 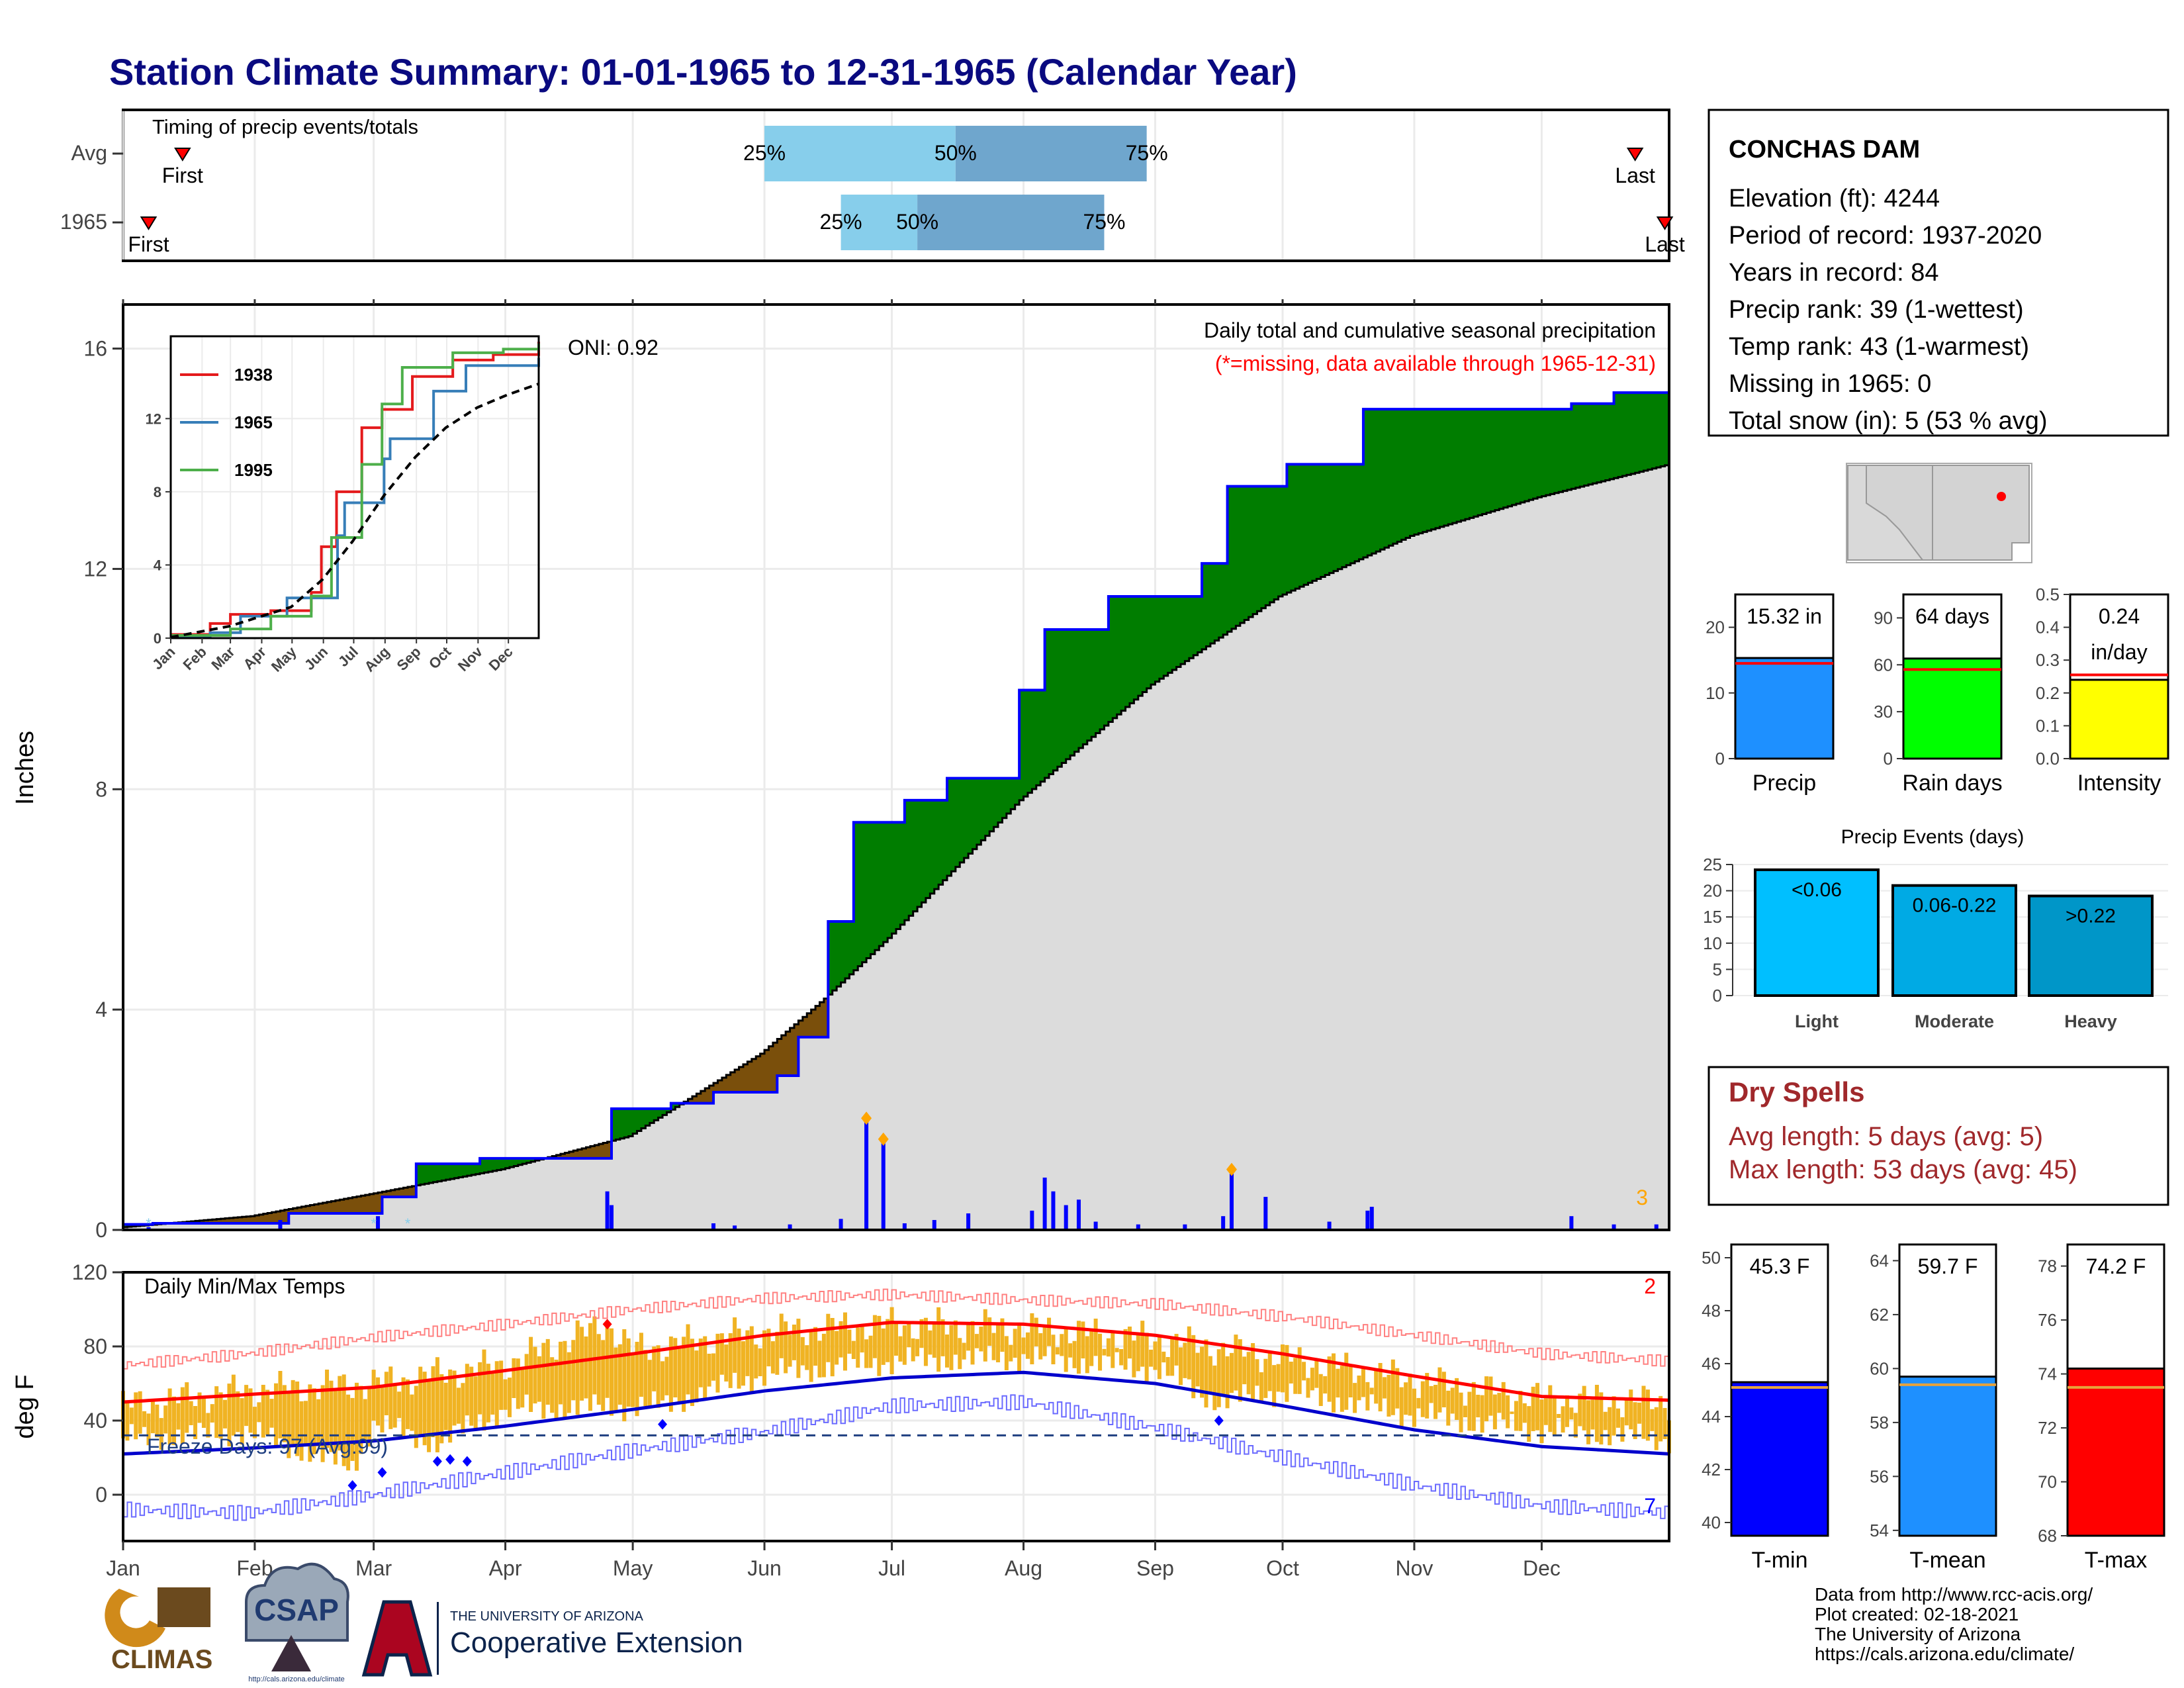 I want to click on timing-row-label: 1965, so click(x=83, y=222).